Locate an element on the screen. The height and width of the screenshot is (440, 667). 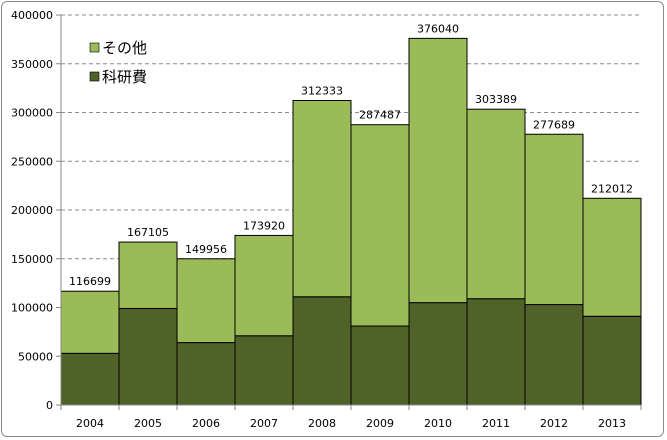
bar-total-label: 149956 is located at coordinates (206, 249).